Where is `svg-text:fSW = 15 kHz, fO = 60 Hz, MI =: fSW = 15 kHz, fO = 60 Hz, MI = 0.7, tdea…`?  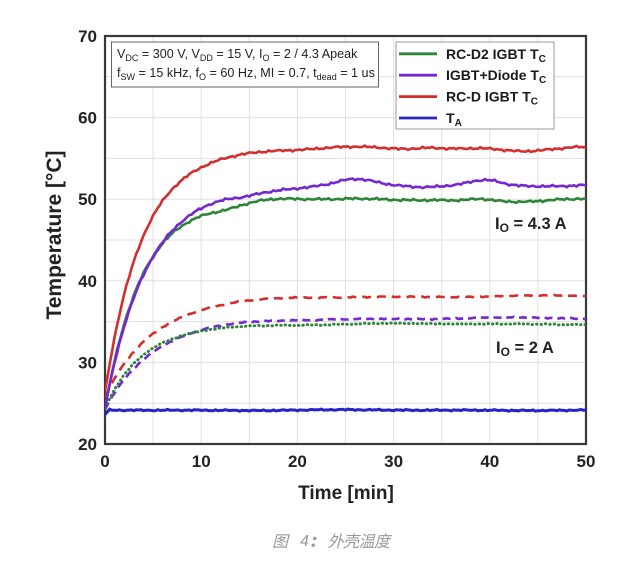
svg-text:fSW = 15 kHz, fO = 60 Hz, MI =: fSW = 15 kHz, fO = 60 Hz, MI = 0.7, tdea… is located at coordinates (246, 74).